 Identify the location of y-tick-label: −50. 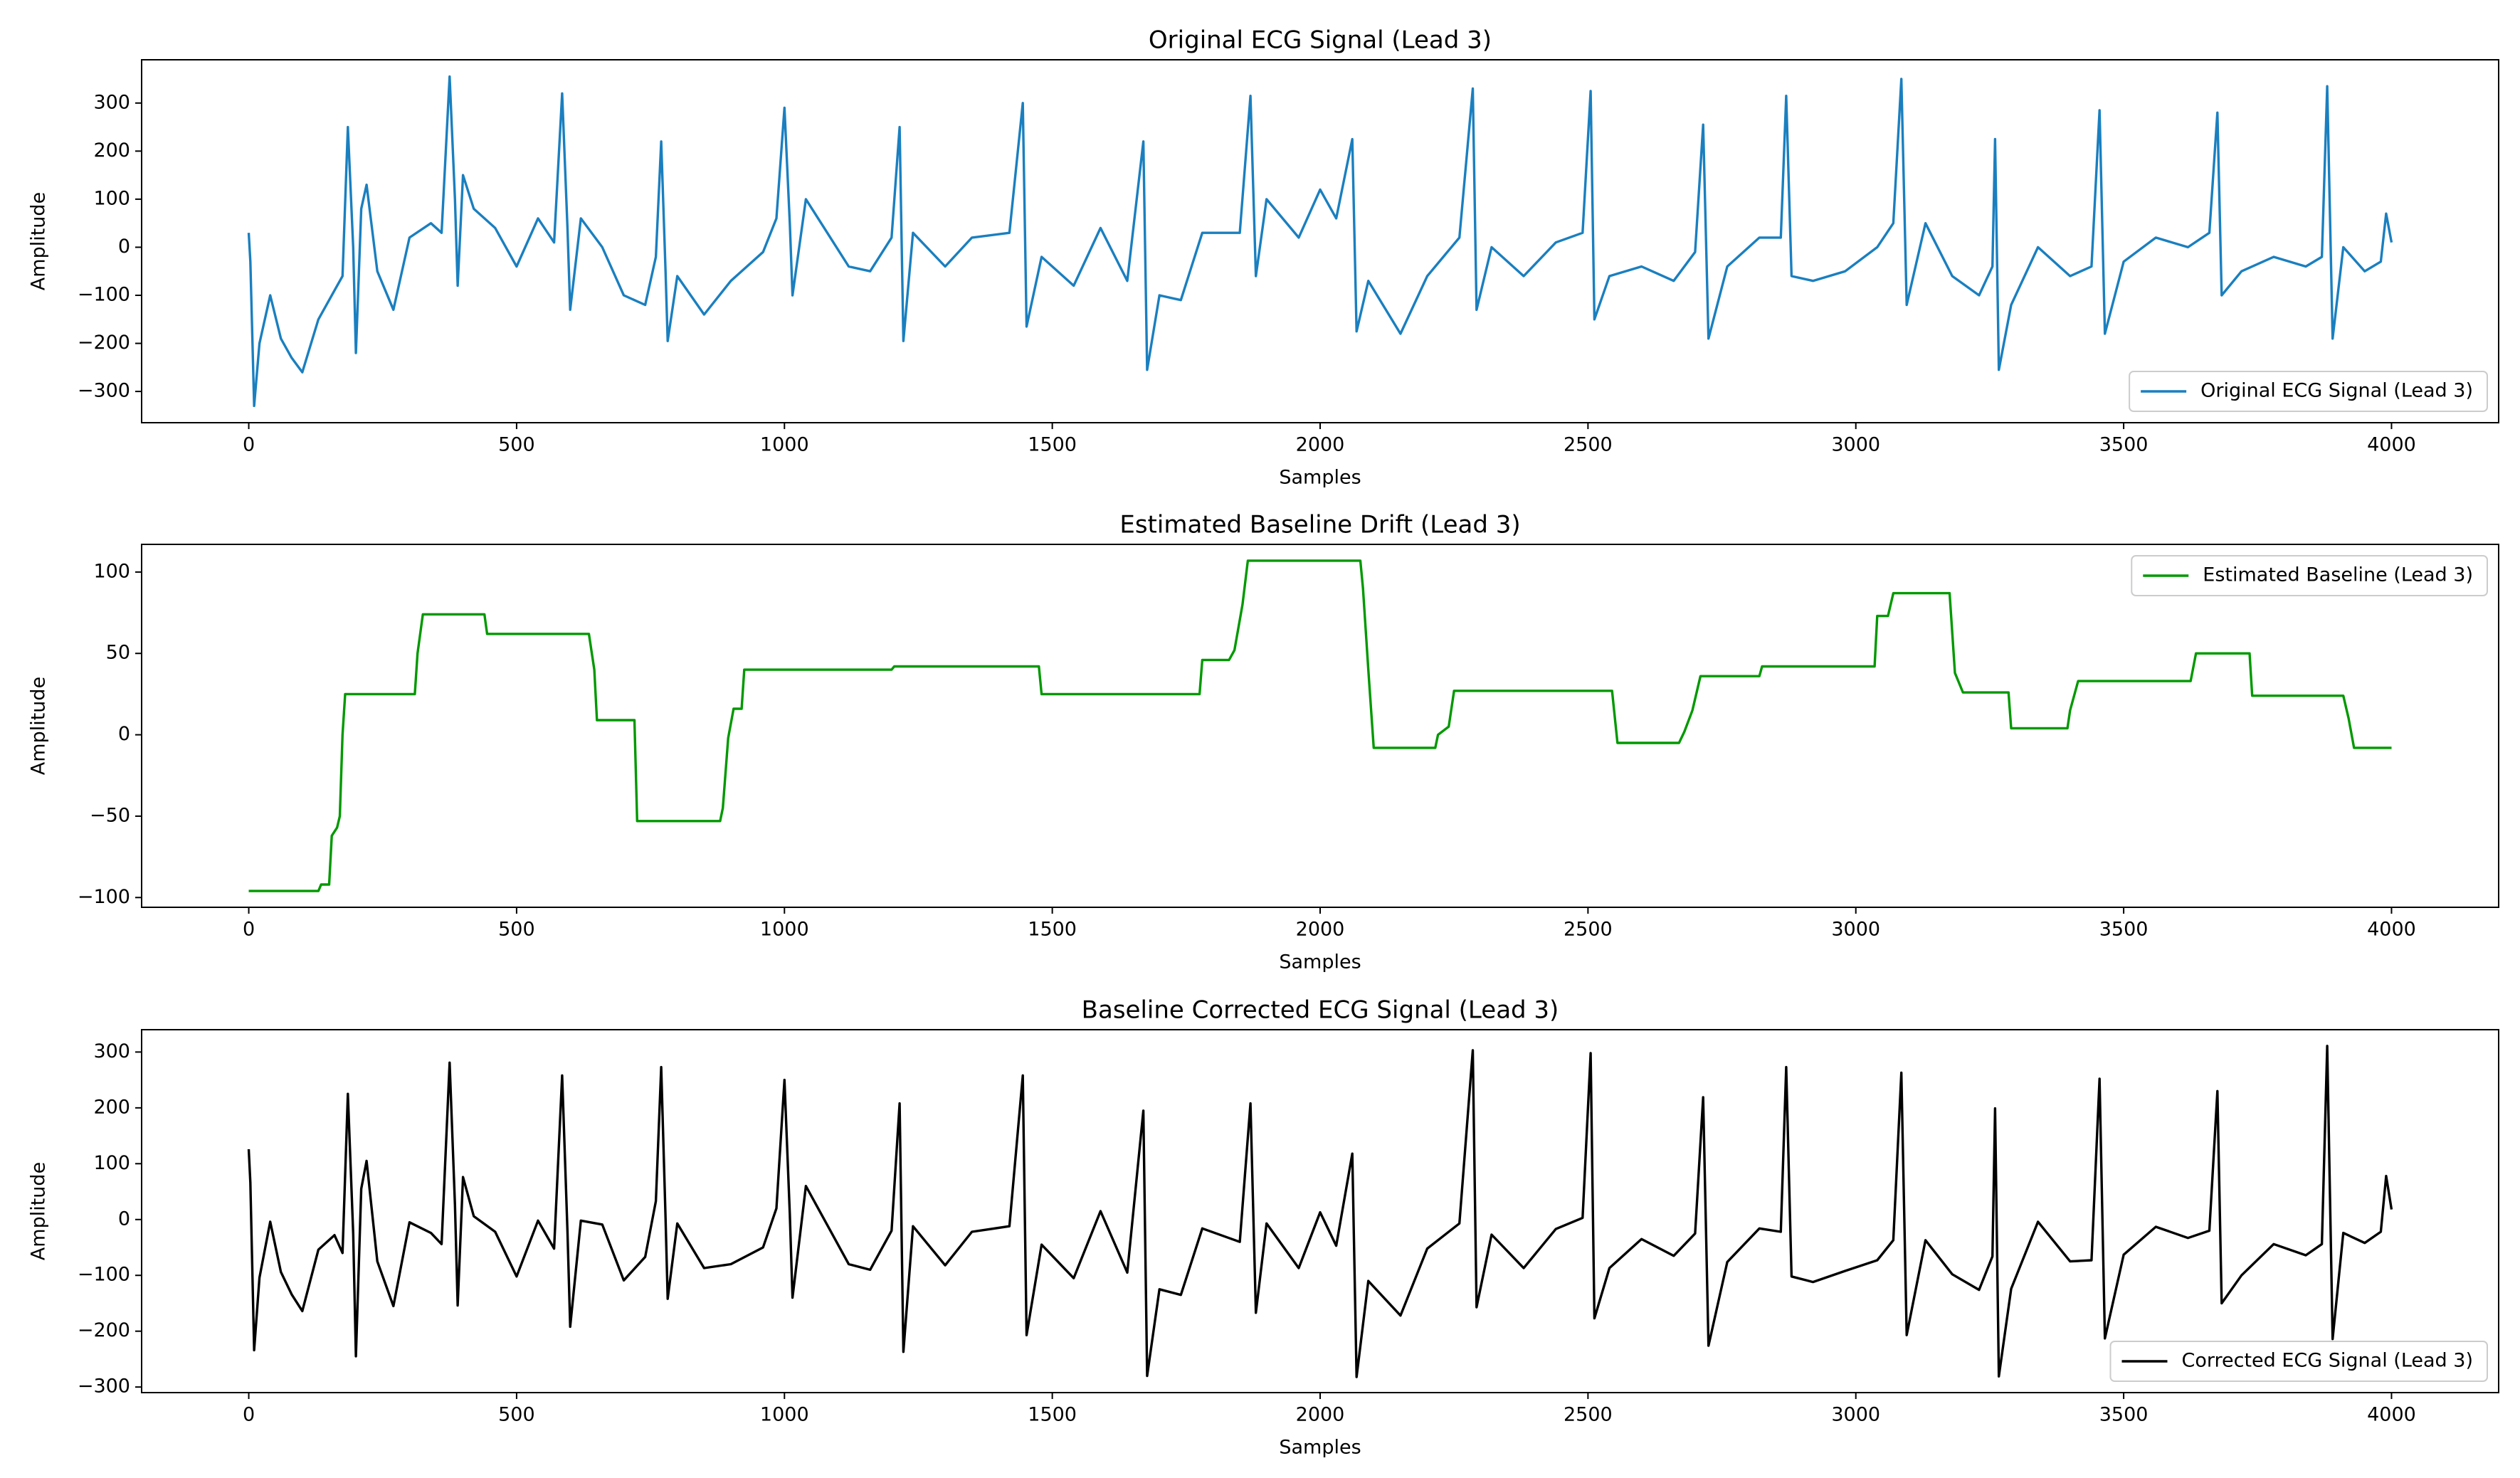
(110, 815).